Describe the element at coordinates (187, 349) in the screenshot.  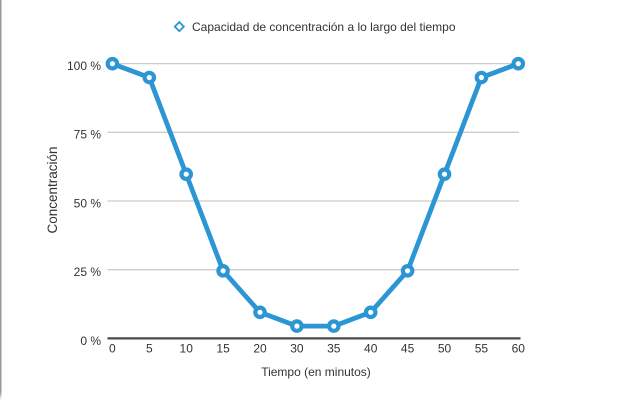
I see `svg-text: 10` at that location.